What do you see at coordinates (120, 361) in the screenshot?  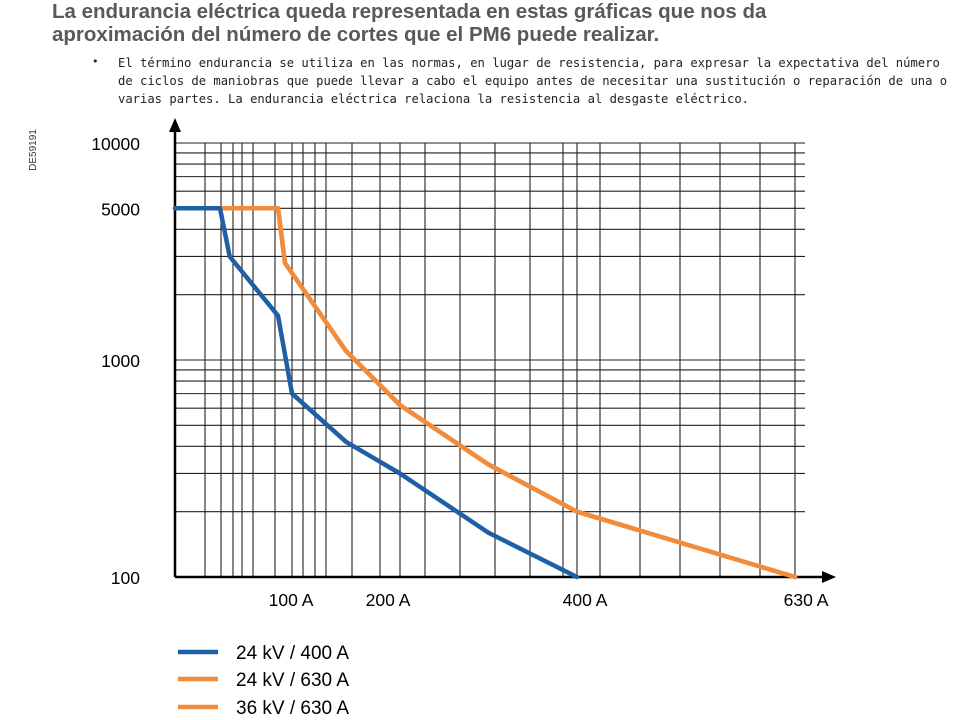 I see `y-tick-label: 1000` at bounding box center [120, 361].